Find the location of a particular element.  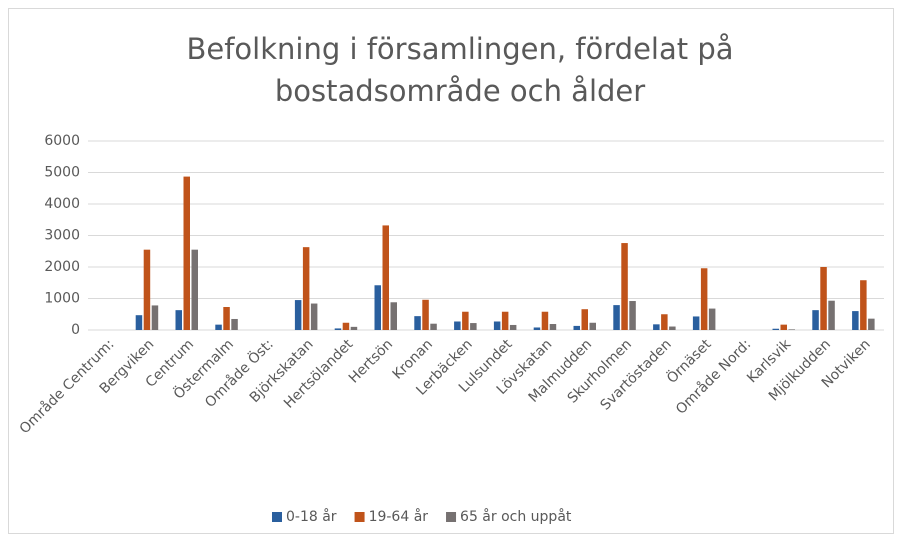

x-tick-label: Svartöstaden is located at coordinates (635, 374).